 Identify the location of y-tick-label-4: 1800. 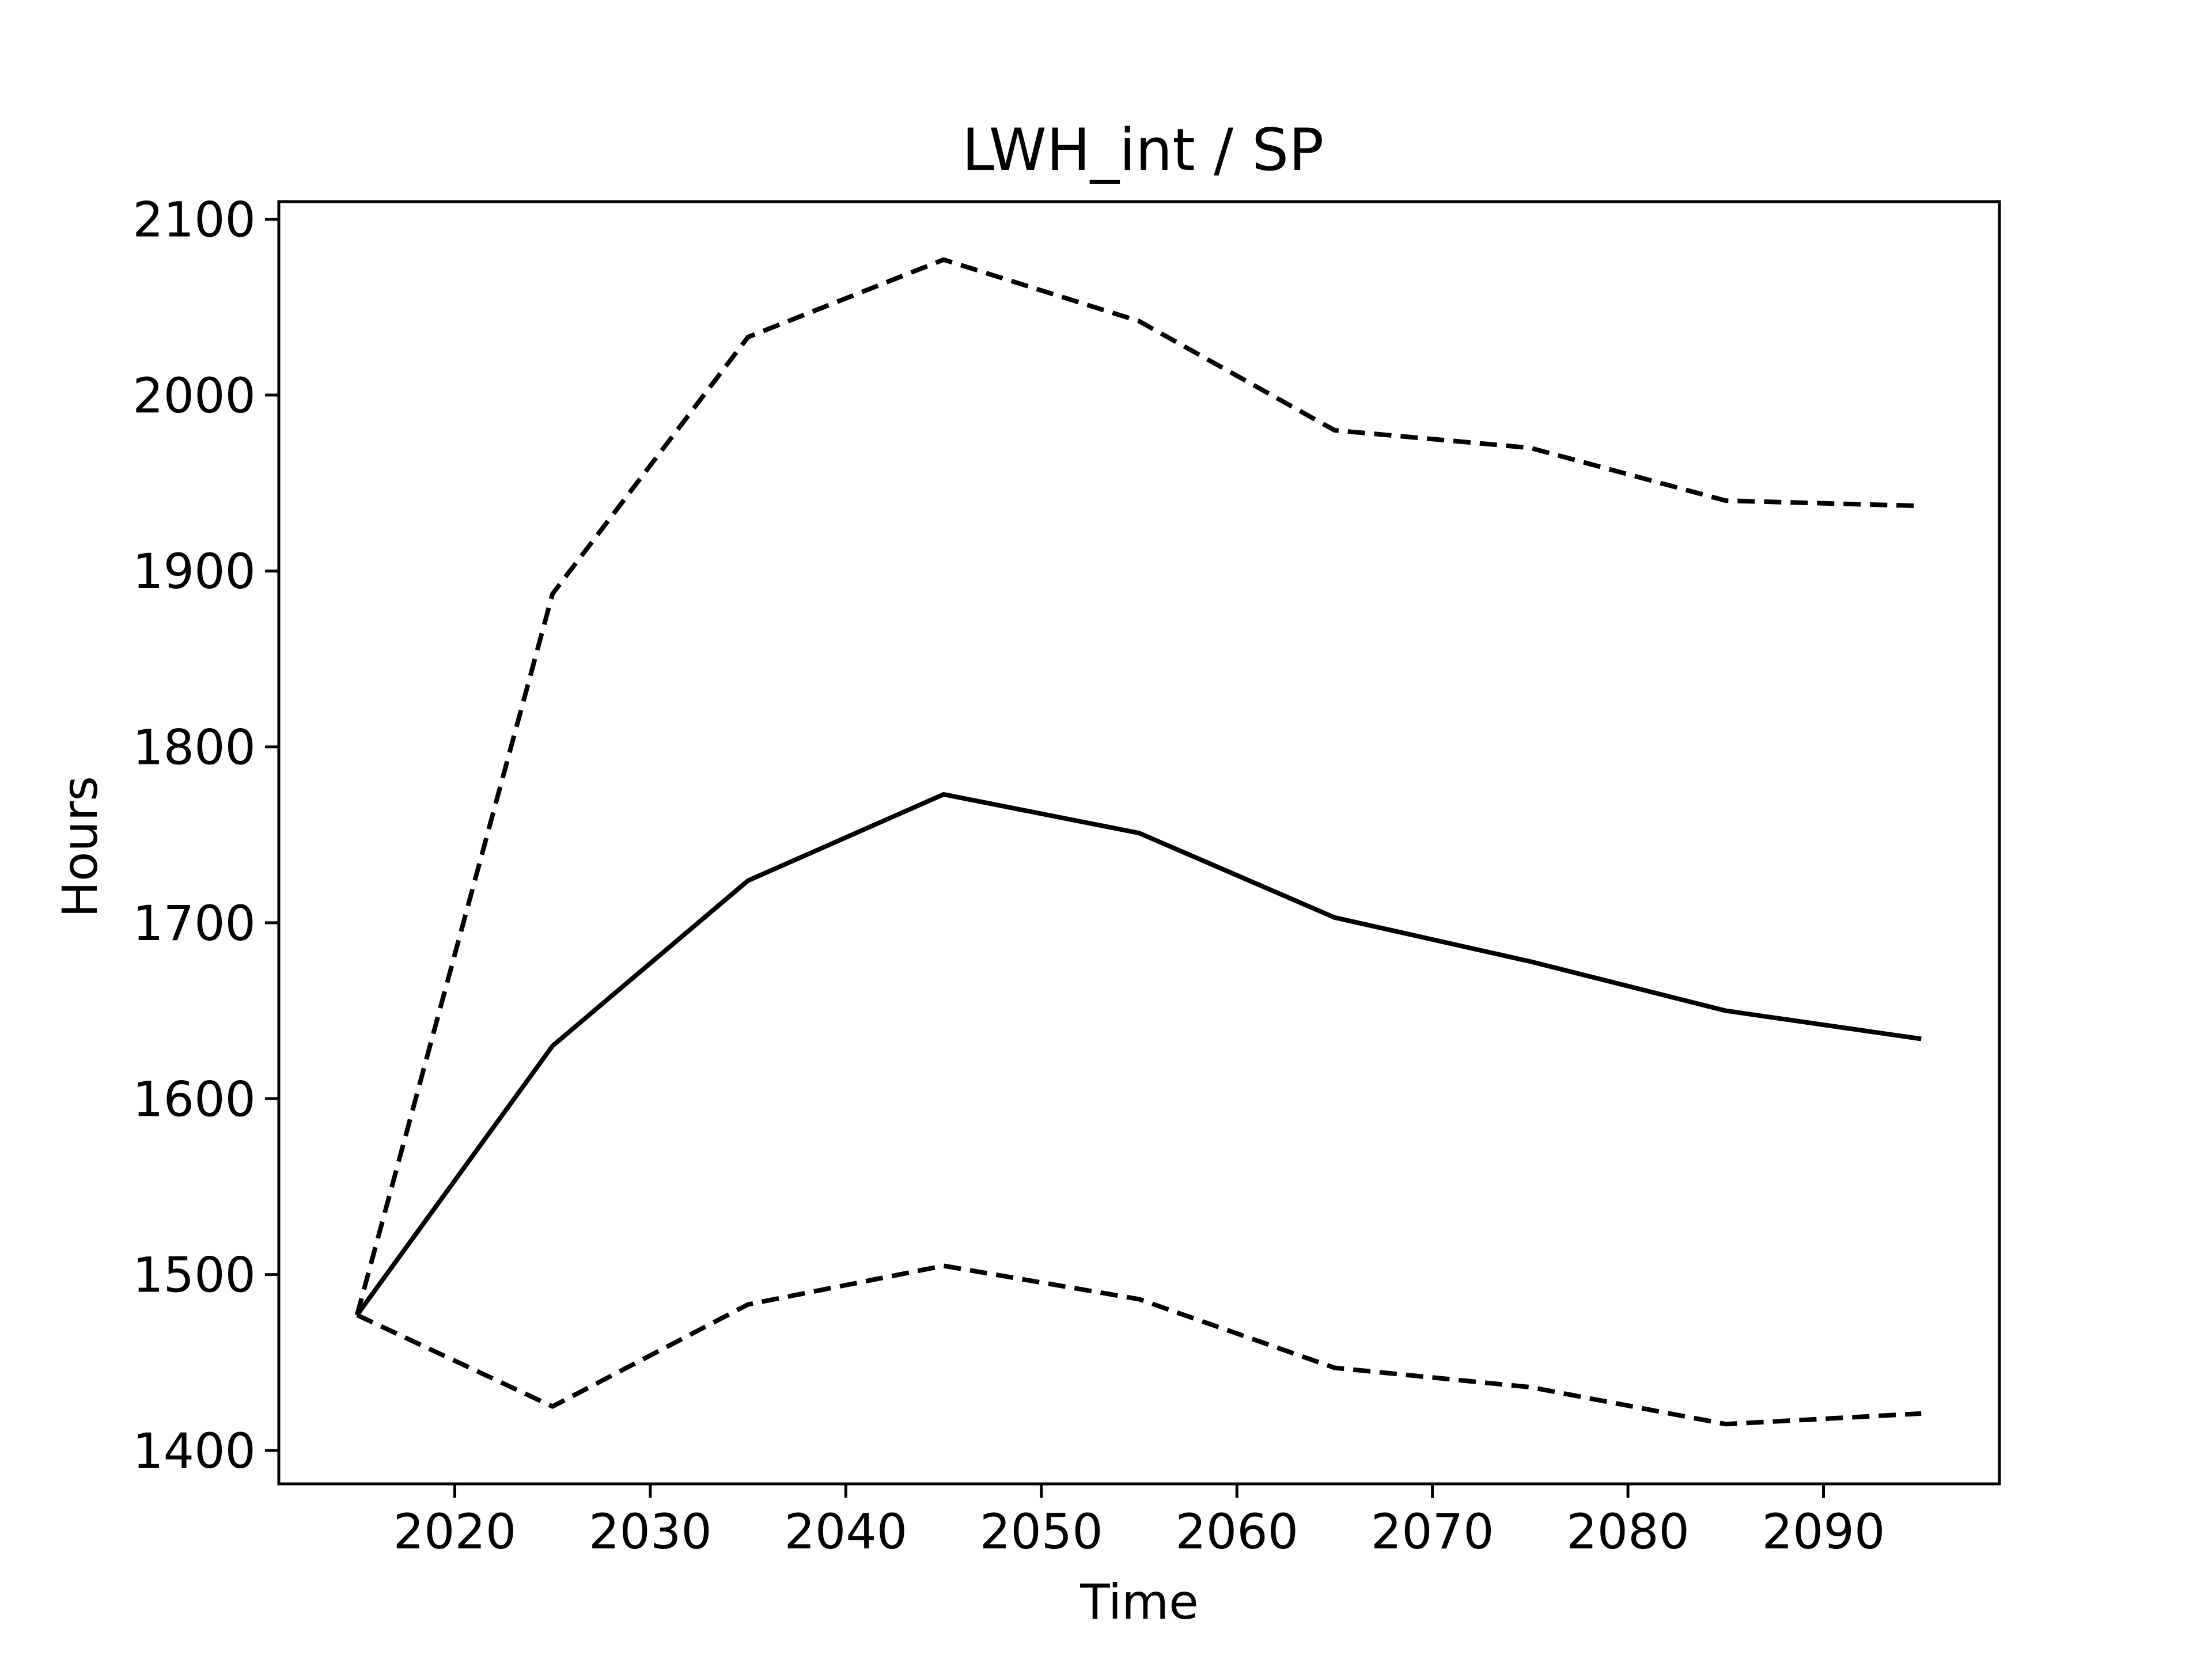
(194, 747).